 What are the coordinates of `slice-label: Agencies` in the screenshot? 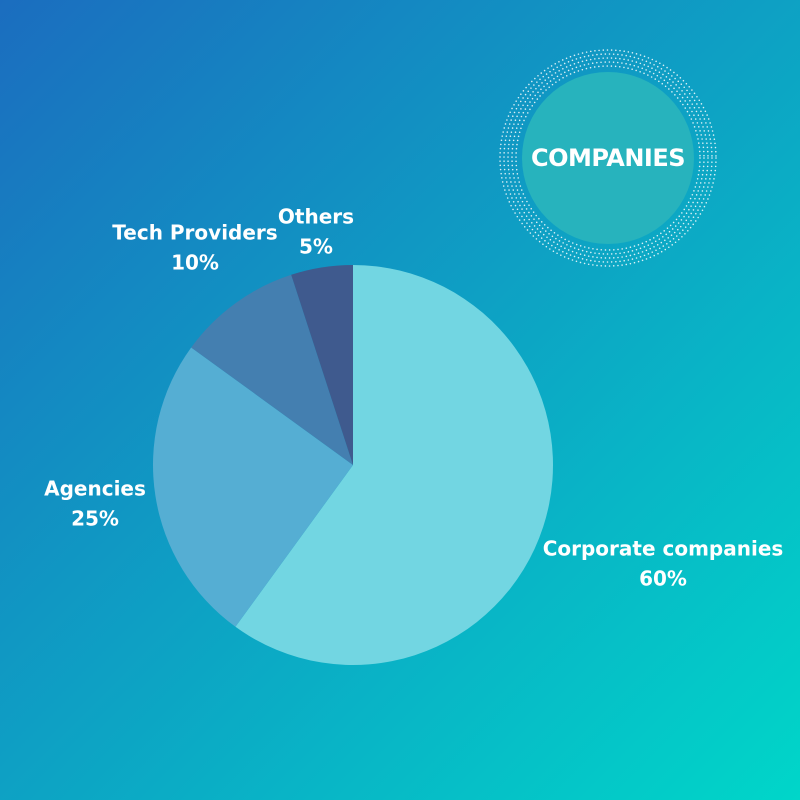 It's located at (95, 489).